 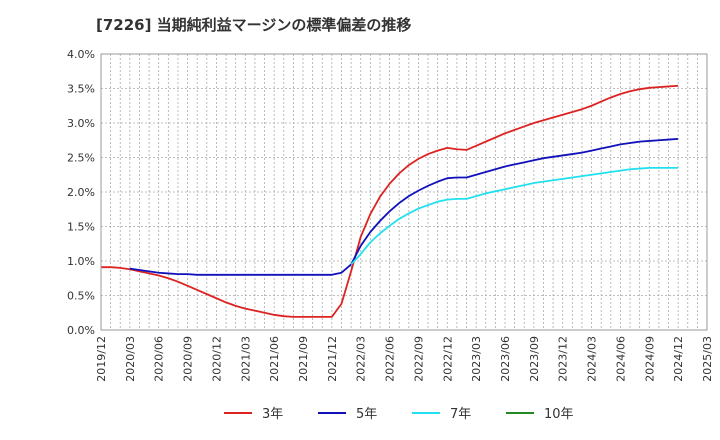 What do you see at coordinates (81, 54) in the screenshot?
I see `y-tick-label: 4.0%` at bounding box center [81, 54].